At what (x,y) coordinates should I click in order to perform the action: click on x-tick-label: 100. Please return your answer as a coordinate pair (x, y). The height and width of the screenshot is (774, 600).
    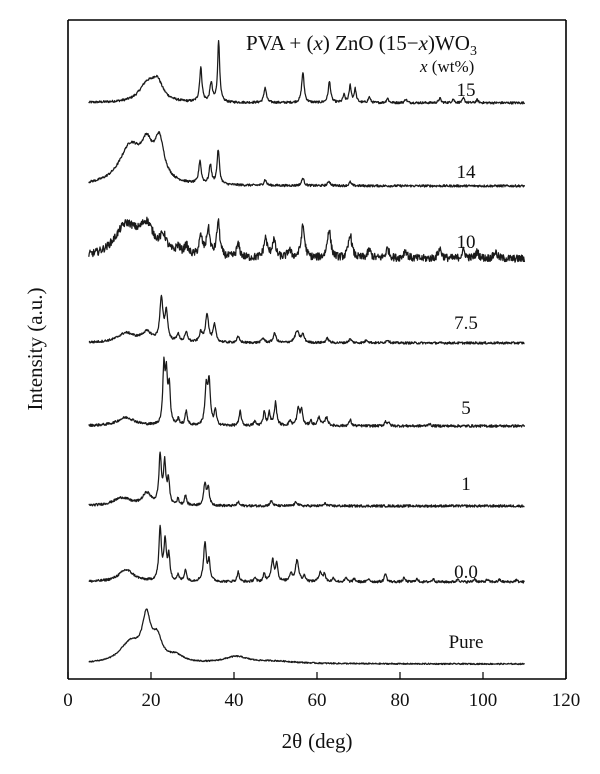
    Looking at the image, I should click on (483, 700).